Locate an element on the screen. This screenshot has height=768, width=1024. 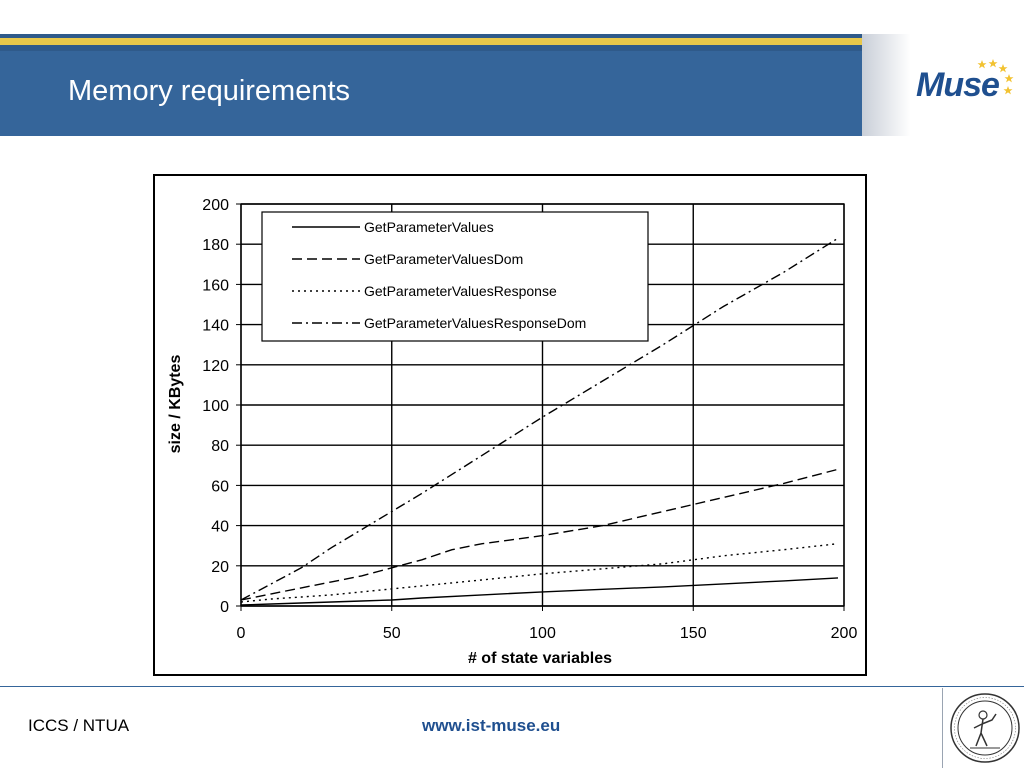
y-tick-label: 180 is located at coordinates (215, 245).